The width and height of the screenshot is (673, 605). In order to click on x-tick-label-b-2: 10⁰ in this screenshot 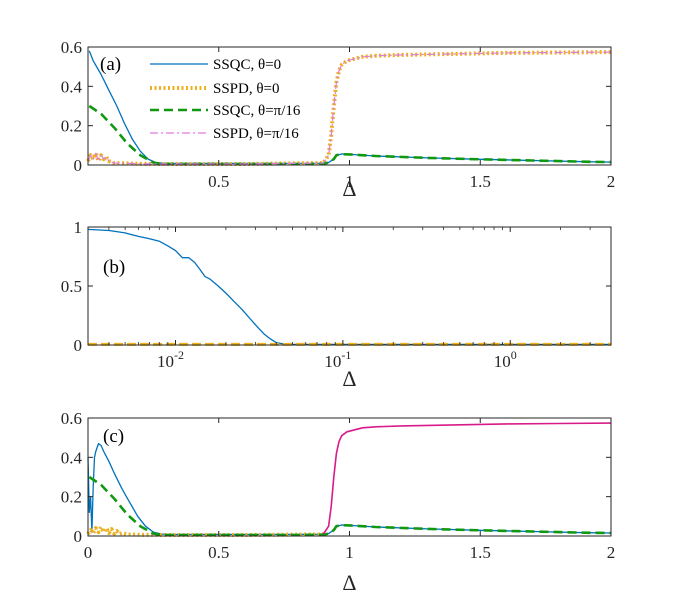, I will do `click(505, 359)`.